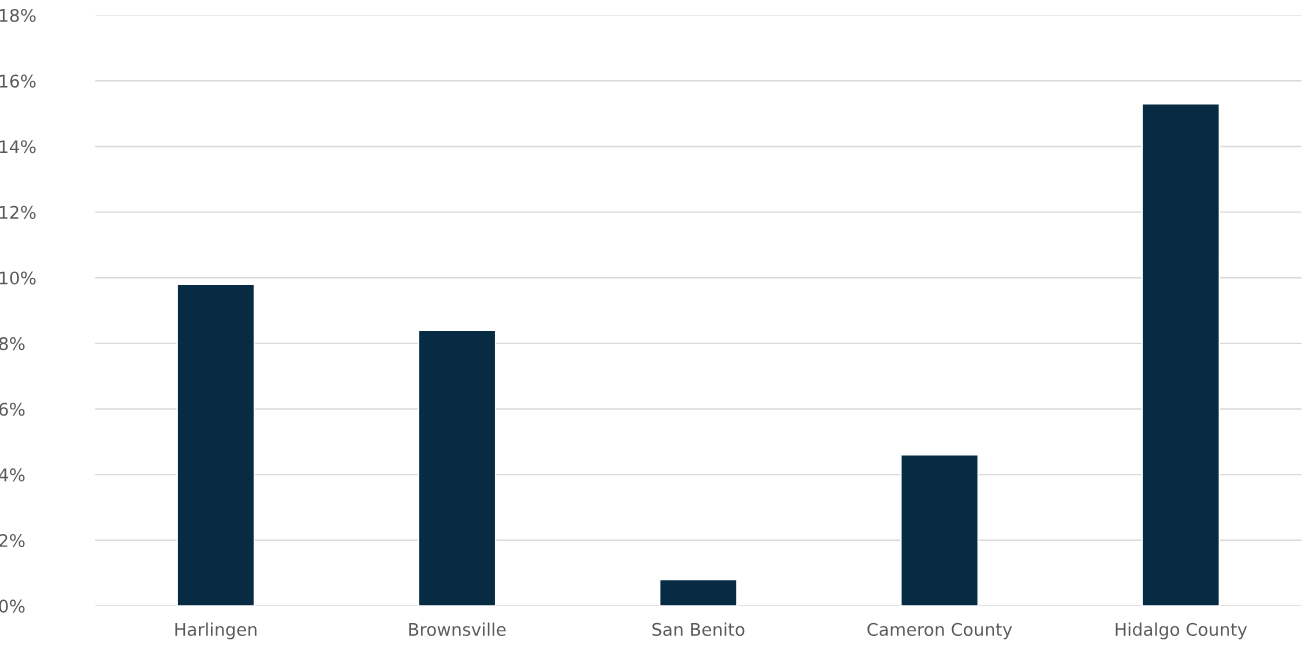 Image resolution: width=1304 pixels, height=660 pixels. What do you see at coordinates (18, 278) in the screenshot?
I see `y-tick-label: 10%` at bounding box center [18, 278].